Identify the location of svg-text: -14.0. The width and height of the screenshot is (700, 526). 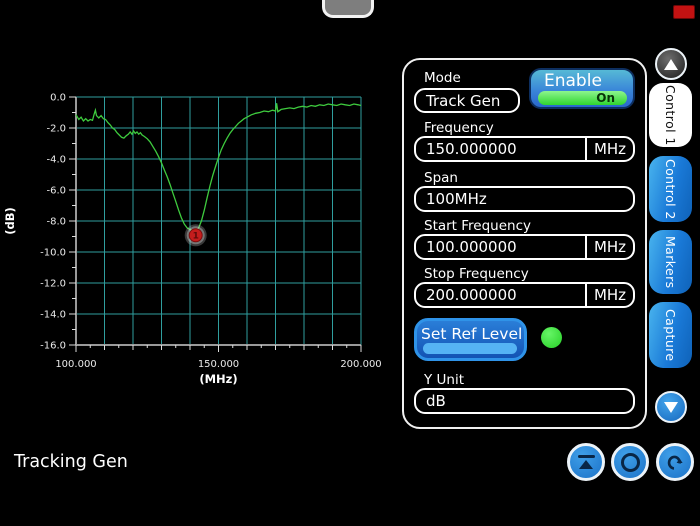
(53, 315).